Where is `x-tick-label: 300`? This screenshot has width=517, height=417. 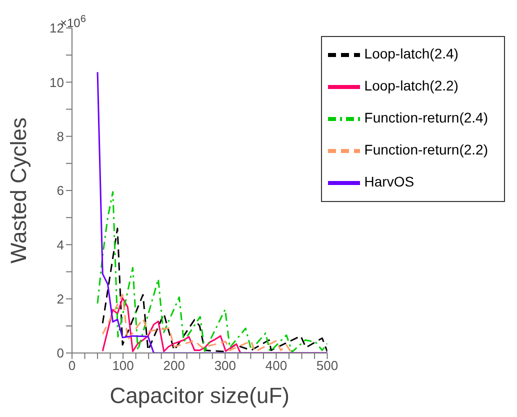 x-tick-label: 300 is located at coordinates (225, 366).